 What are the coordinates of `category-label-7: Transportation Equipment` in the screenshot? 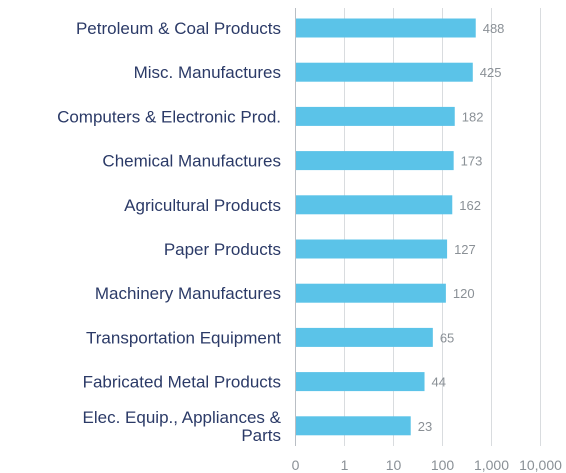 It's located at (183, 337).